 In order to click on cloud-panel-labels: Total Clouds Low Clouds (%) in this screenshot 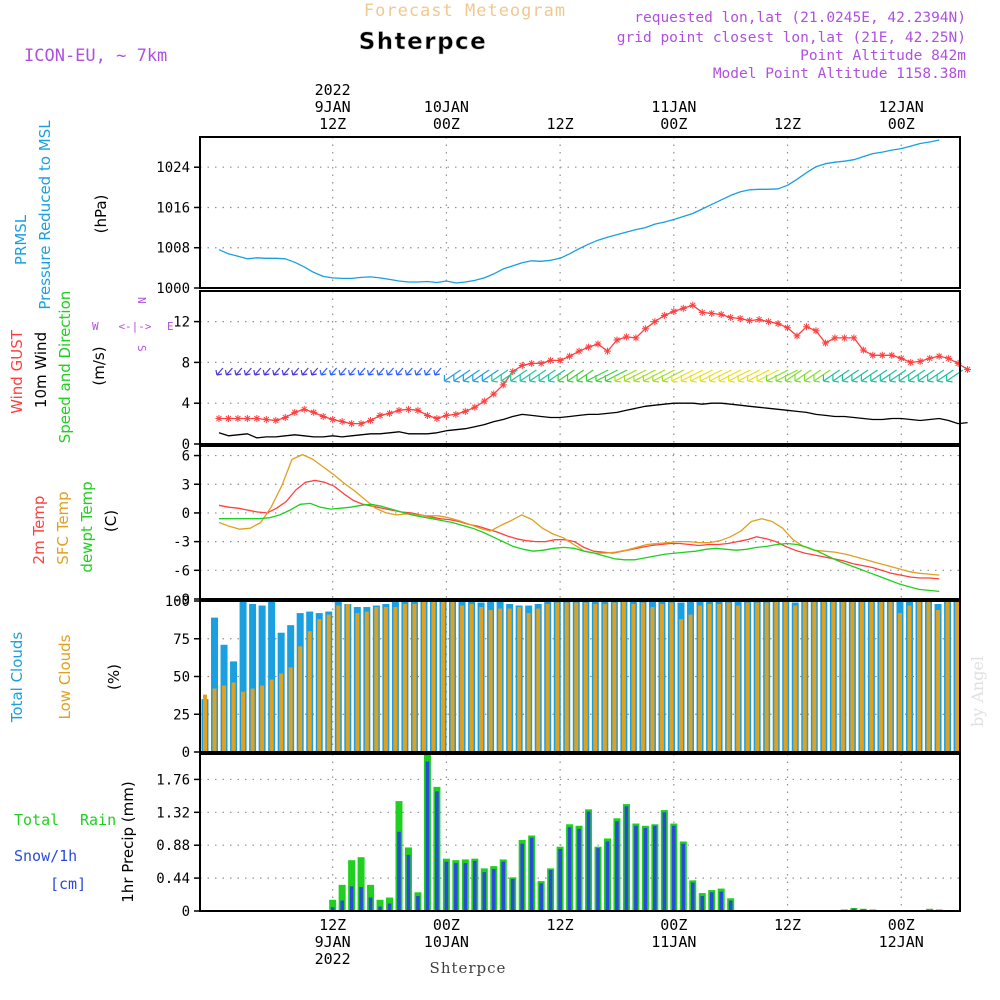, I will do `click(65, 678)`.